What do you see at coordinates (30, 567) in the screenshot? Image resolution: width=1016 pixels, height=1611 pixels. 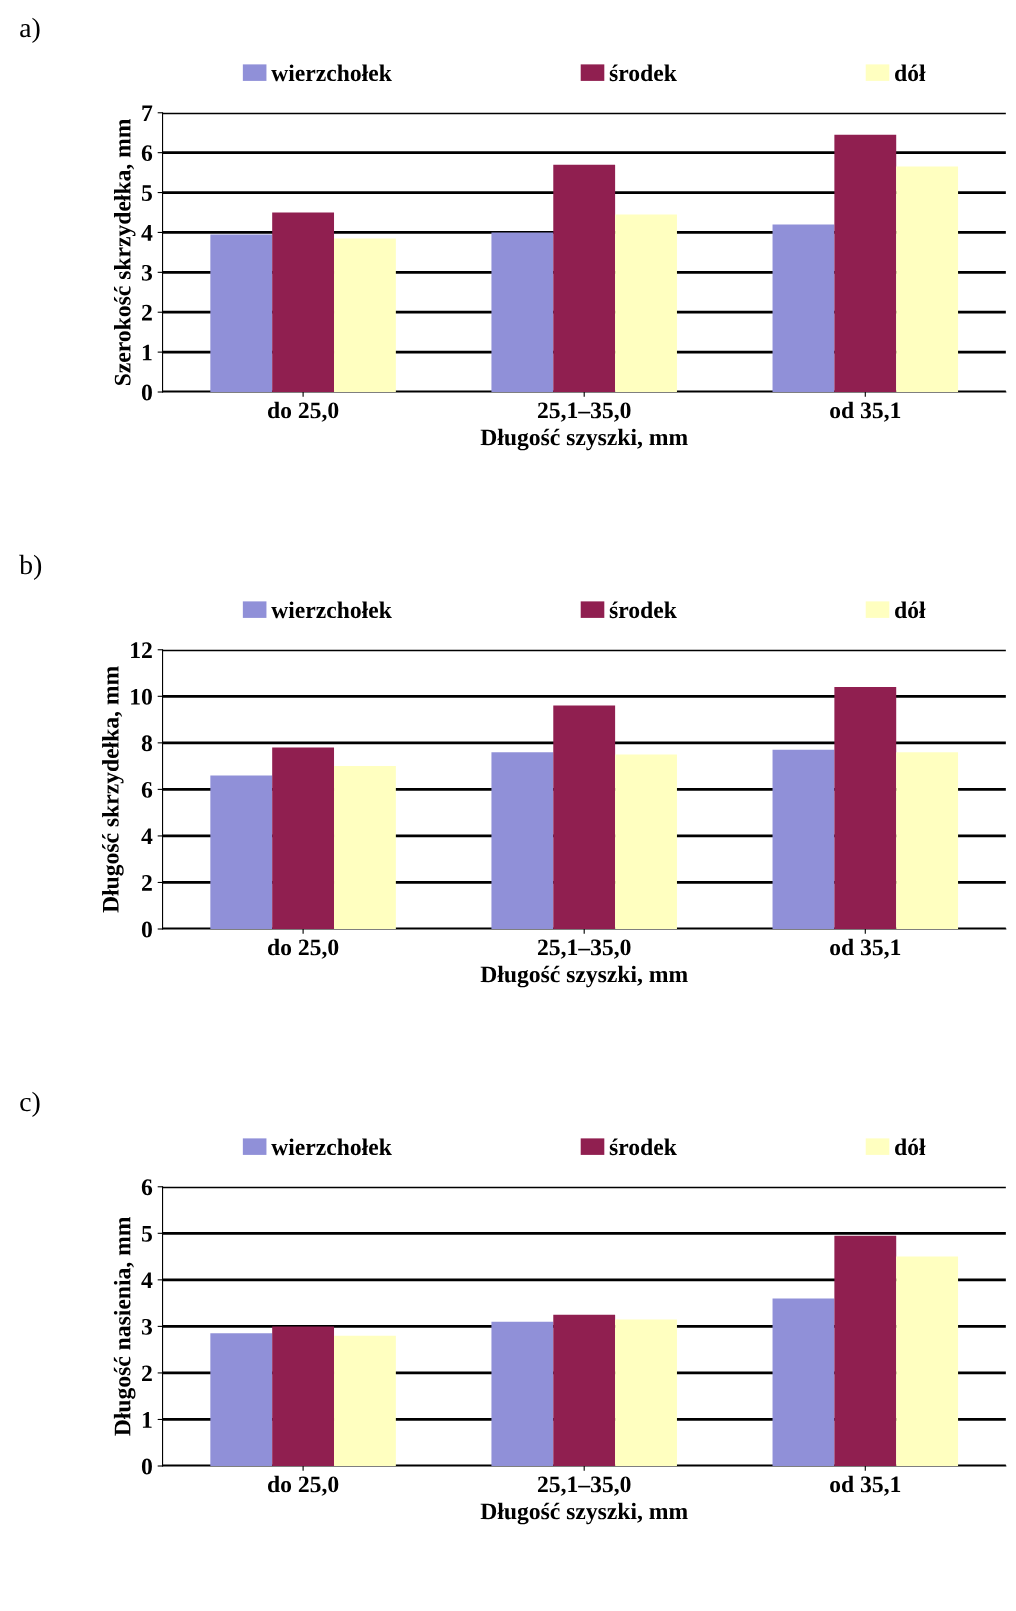 I see `chart-title: b)` at bounding box center [30, 567].